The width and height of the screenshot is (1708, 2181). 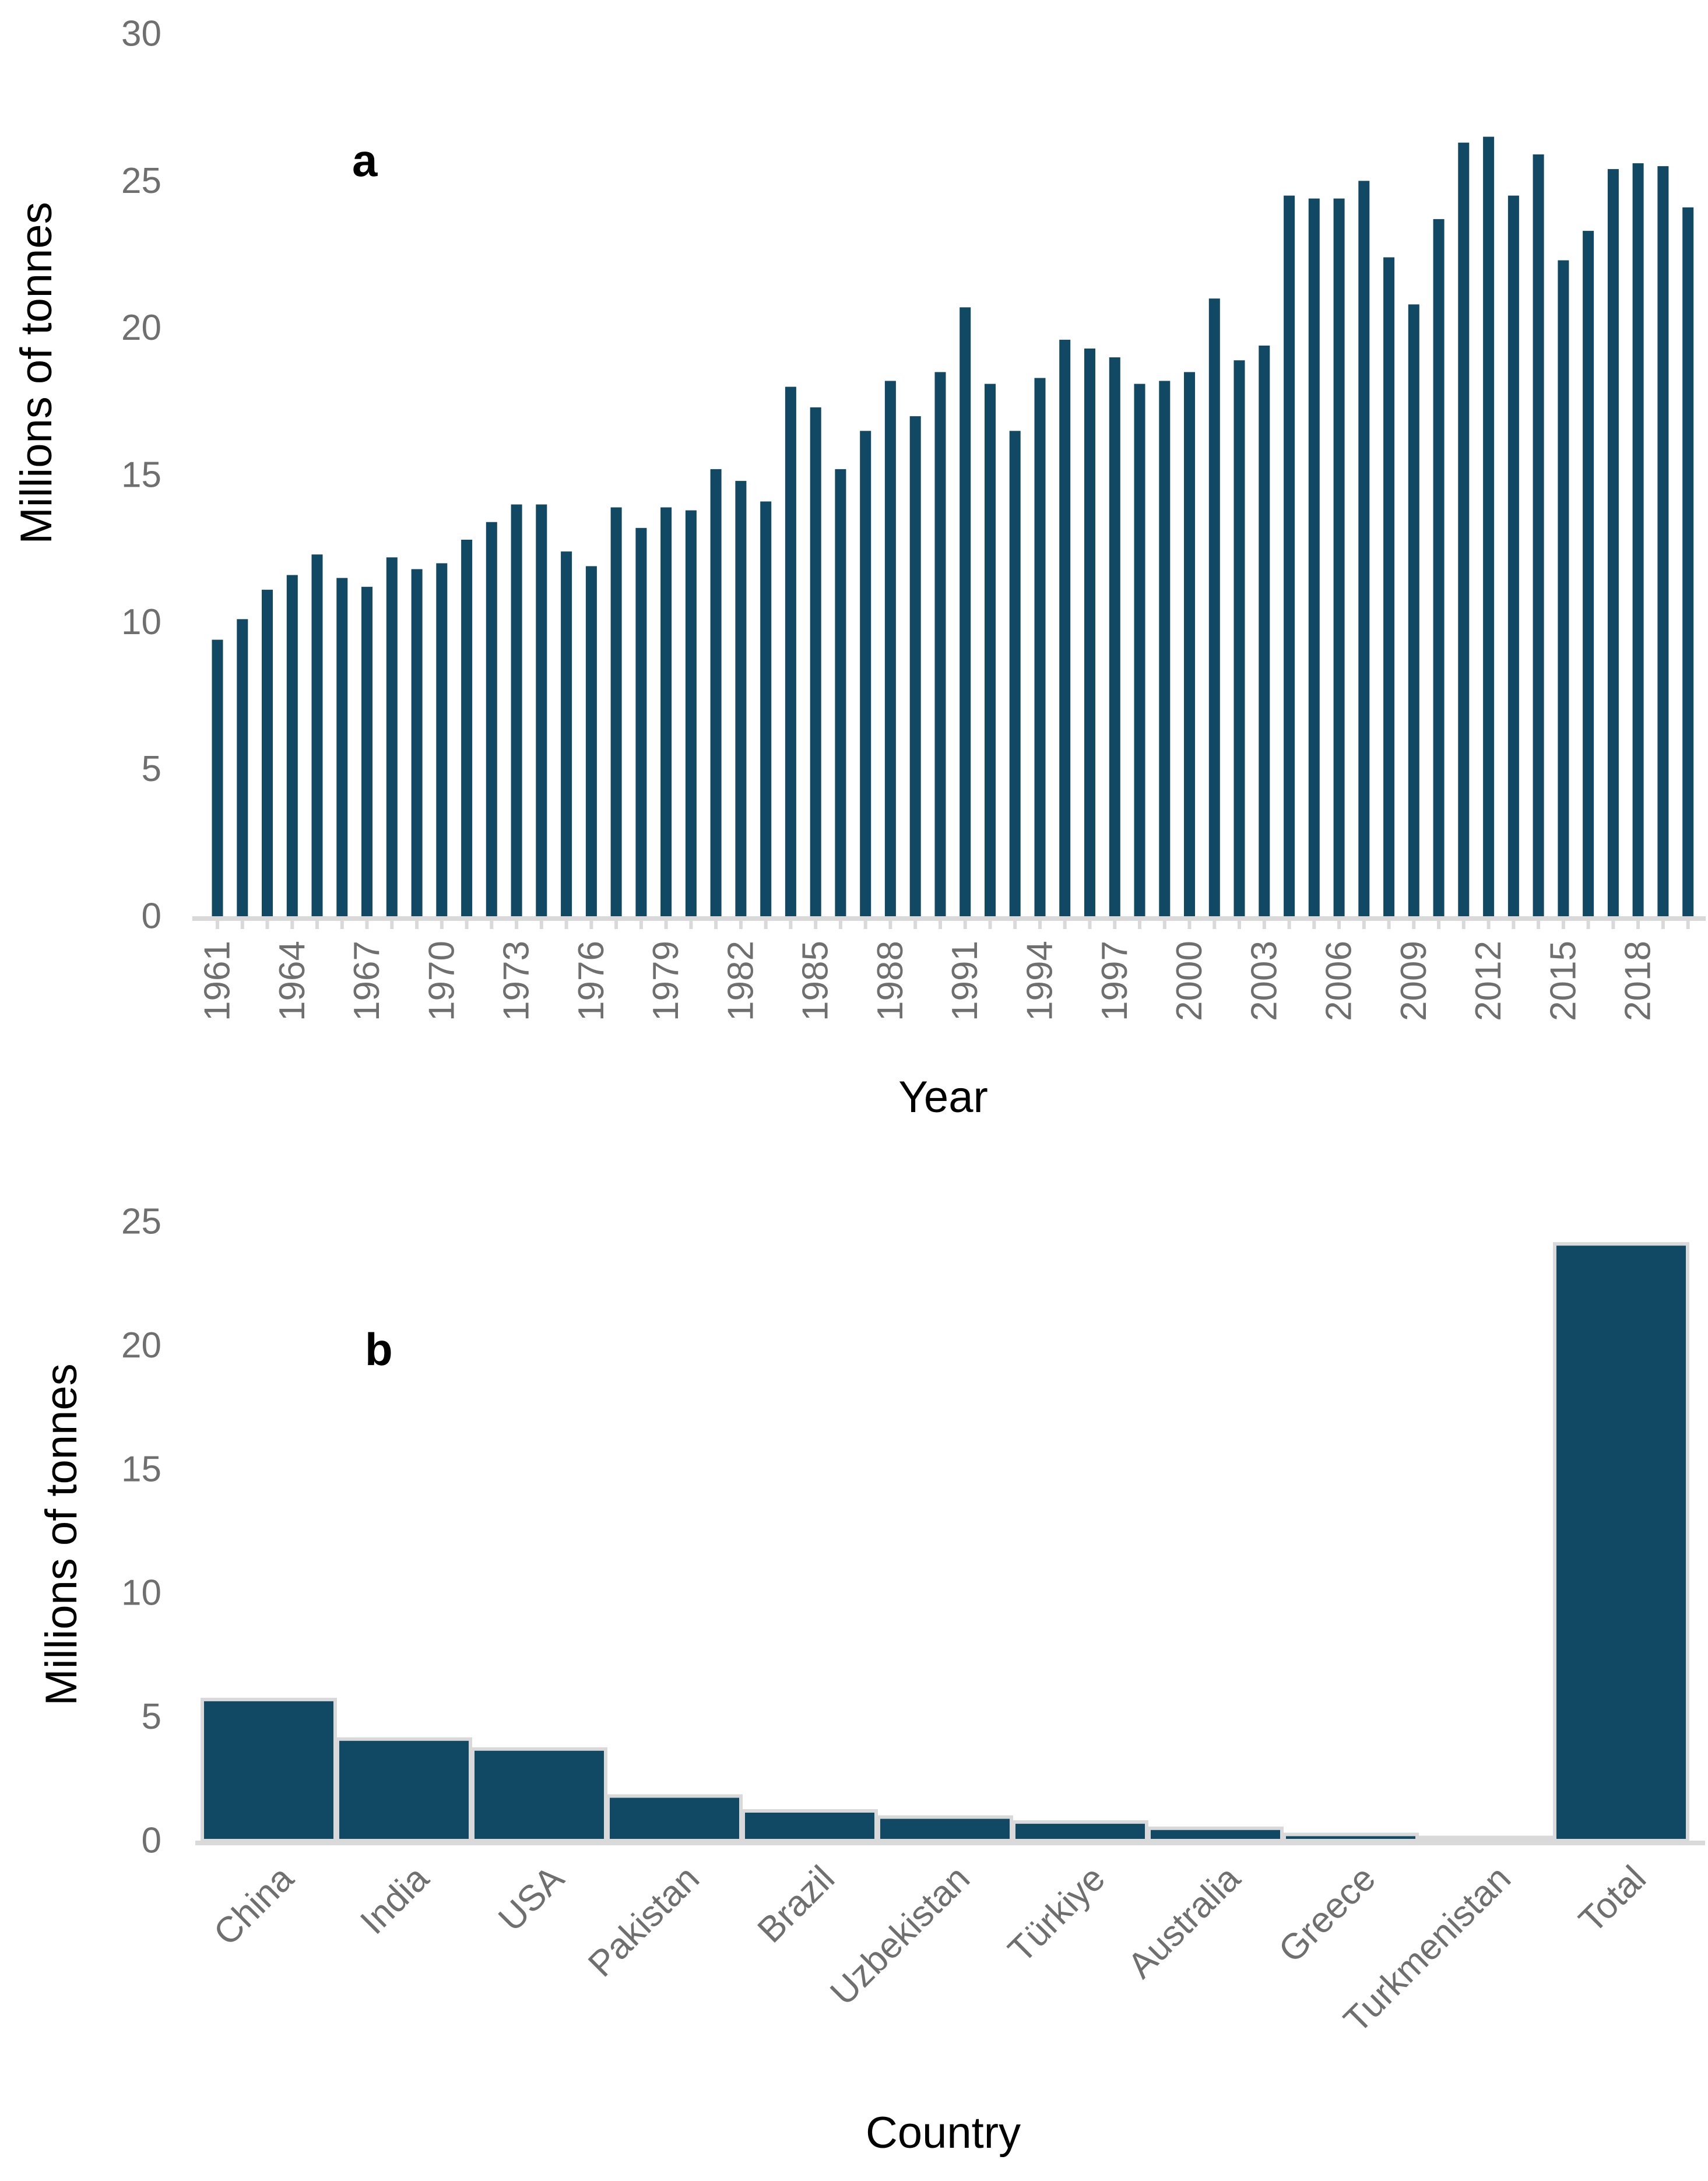 I want to click on bar-1976, so click(x=591, y=741).